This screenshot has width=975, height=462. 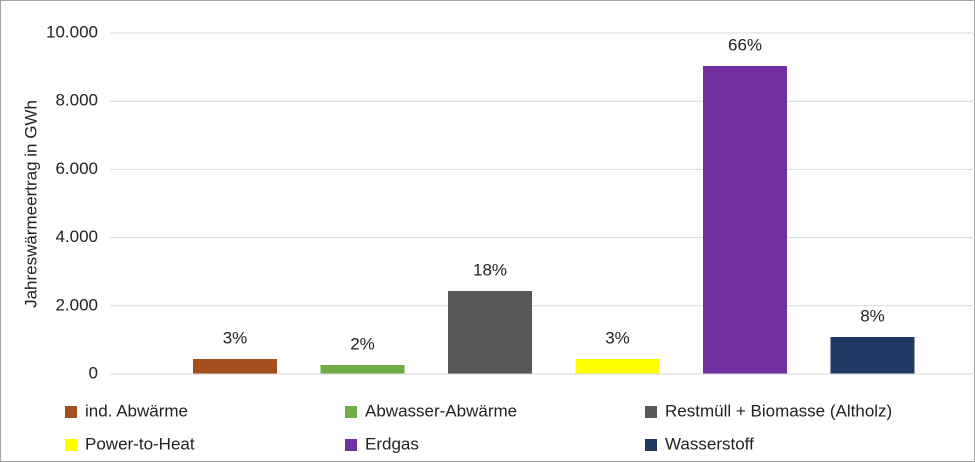 What do you see at coordinates (76, 100) in the screenshot?
I see `y-tick-label: 8.000` at bounding box center [76, 100].